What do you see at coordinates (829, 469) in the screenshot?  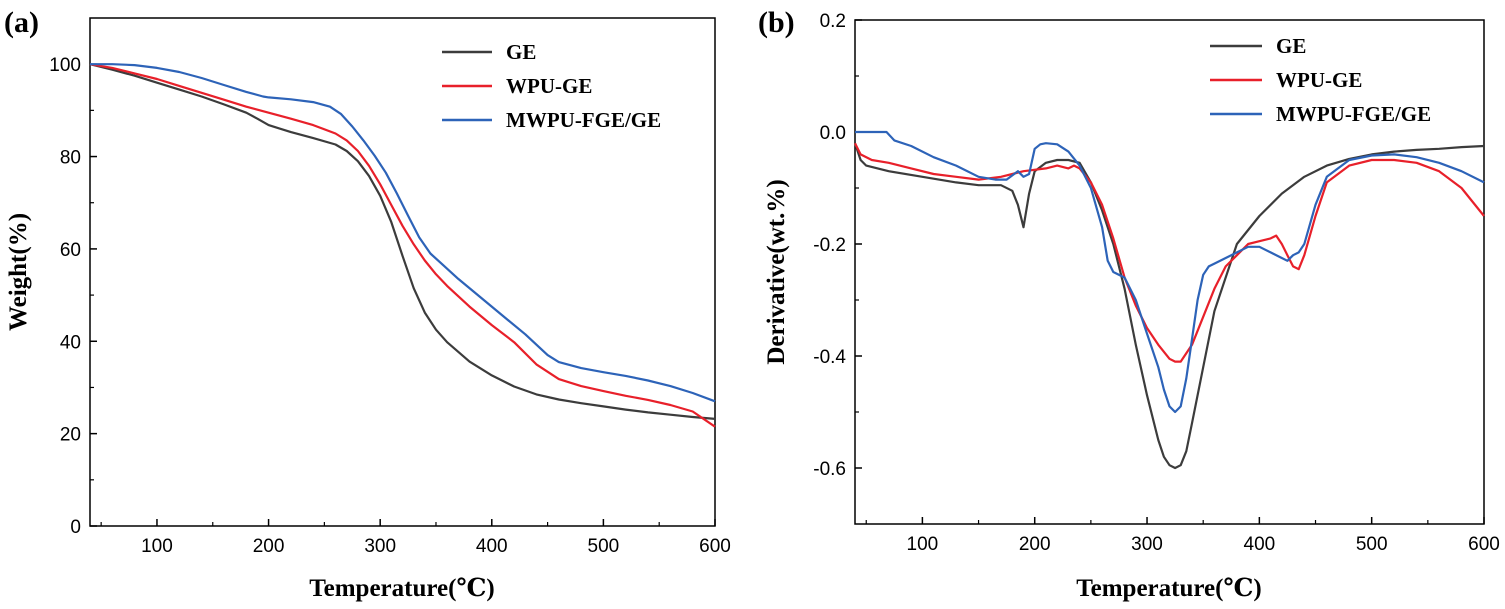 I see `panel-b-y-tick-label: -0.6` at bounding box center [829, 469].